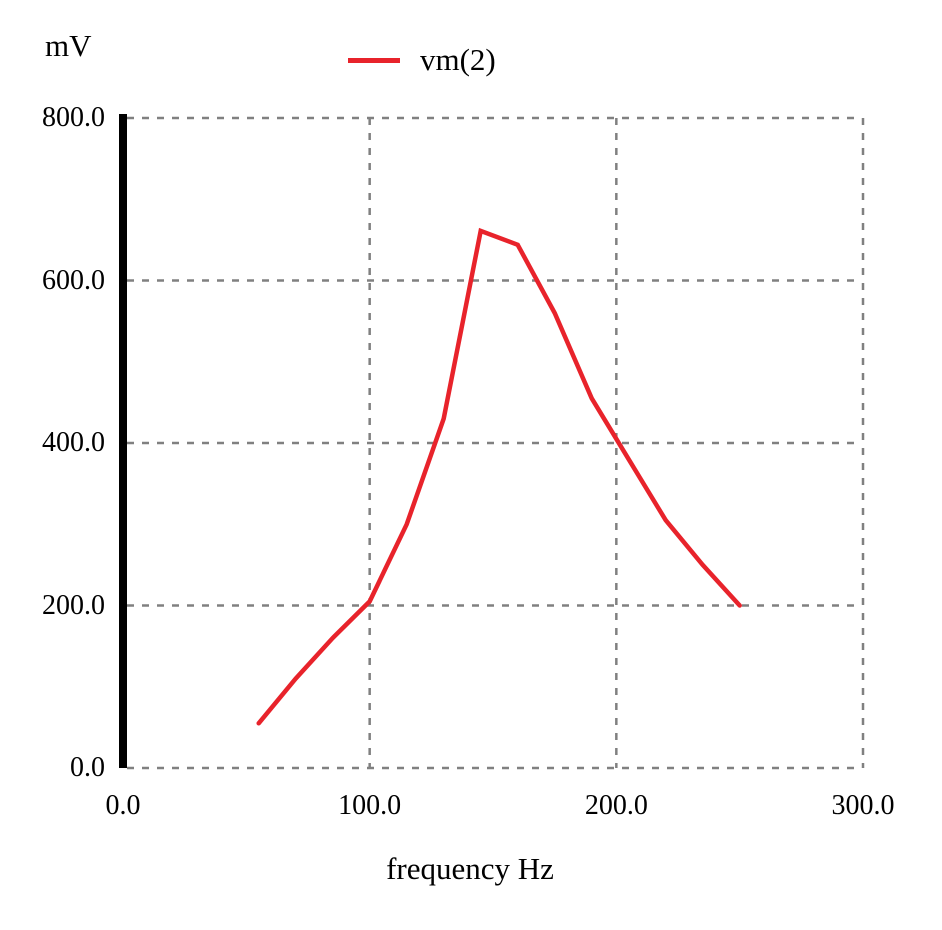 Image resolution: width=942 pixels, height=930 pixels. I want to click on y-axis-bar, so click(123, 441).